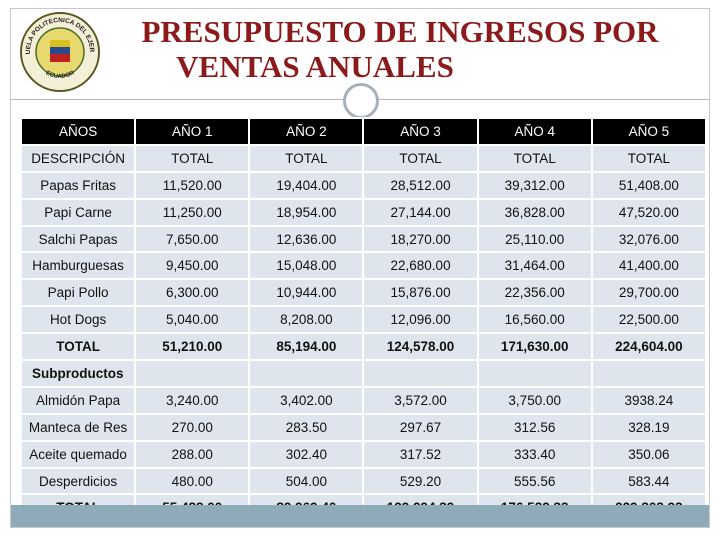  Describe the element at coordinates (420, 266) in the screenshot. I see `table-cell: 22,680.00` at that location.